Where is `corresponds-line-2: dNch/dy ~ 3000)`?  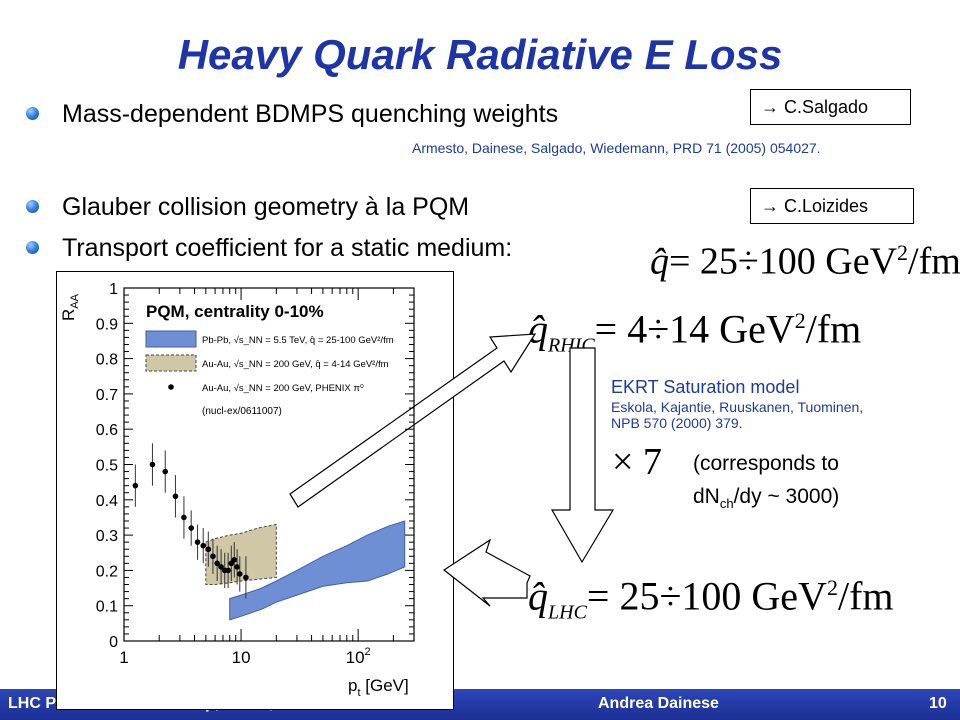
corresponds-line-2: dNch/dy ~ 3000) is located at coordinates (766, 498).